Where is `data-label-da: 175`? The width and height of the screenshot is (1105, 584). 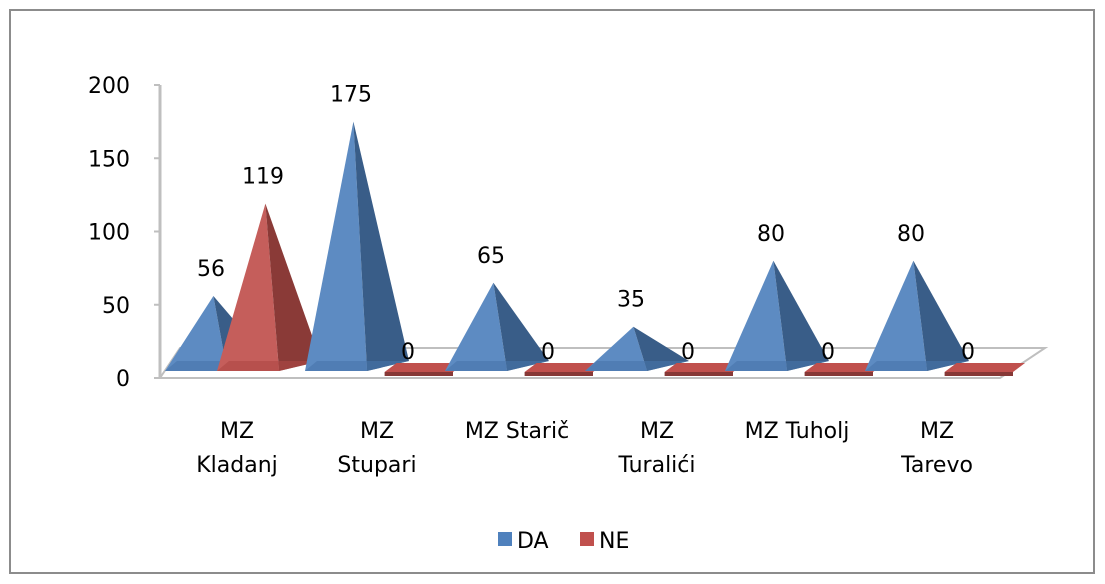
data-label-da: 175 is located at coordinates (351, 95).